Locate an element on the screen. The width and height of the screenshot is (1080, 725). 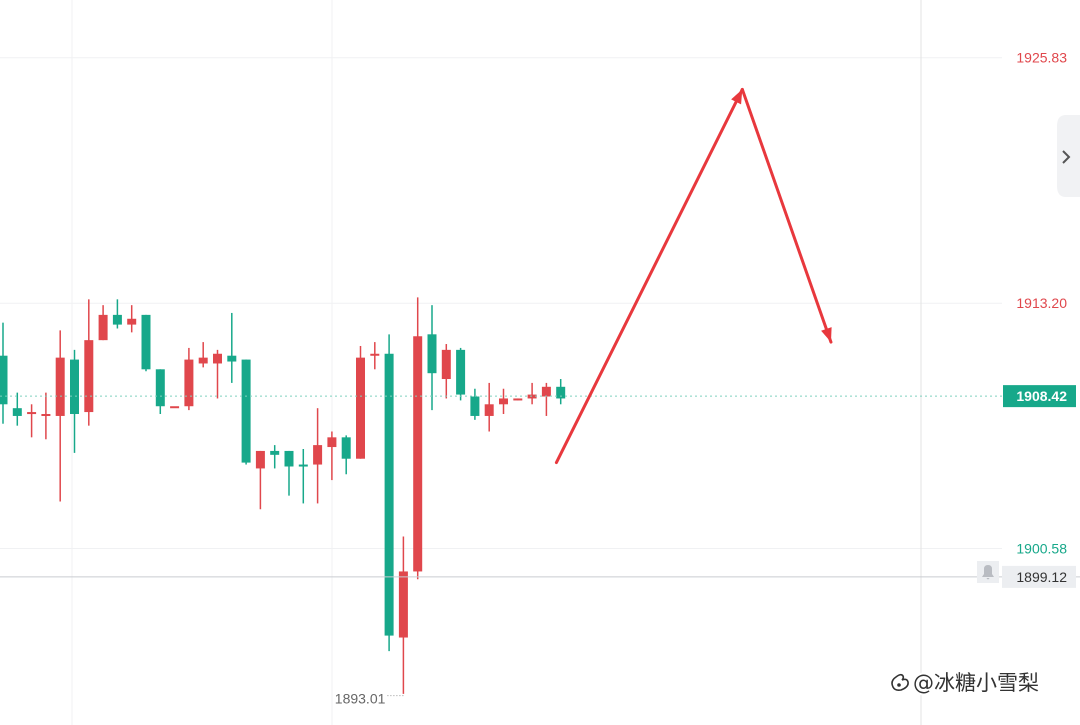
watermark: @冰糖小雪梨 is located at coordinates (965, 683).